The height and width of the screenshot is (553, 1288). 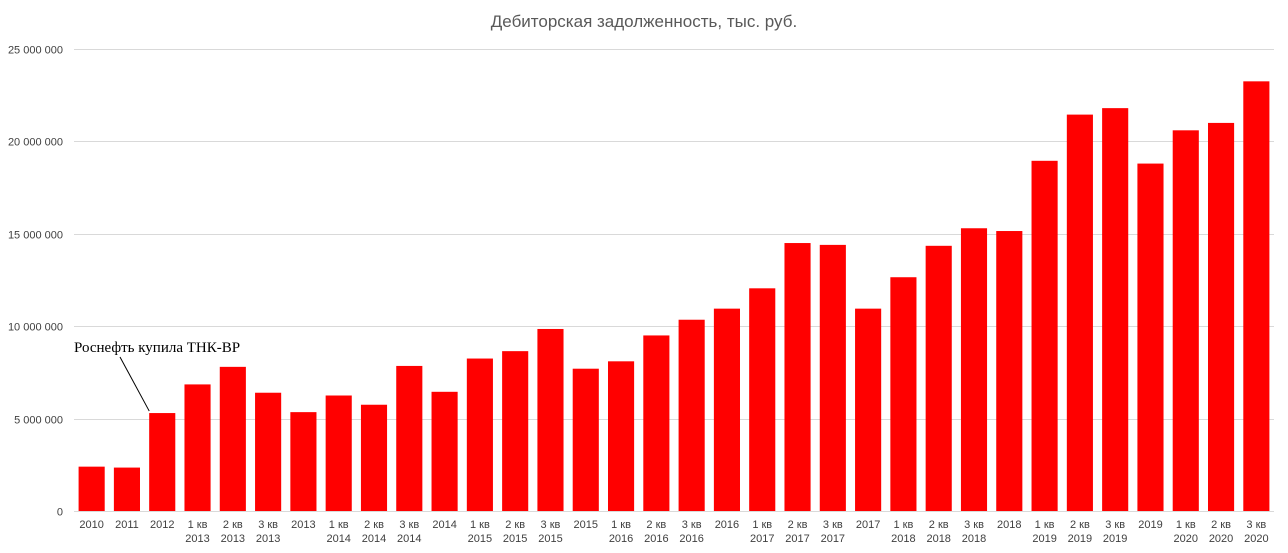 I want to click on annotation-pointer, so click(x=134, y=384).